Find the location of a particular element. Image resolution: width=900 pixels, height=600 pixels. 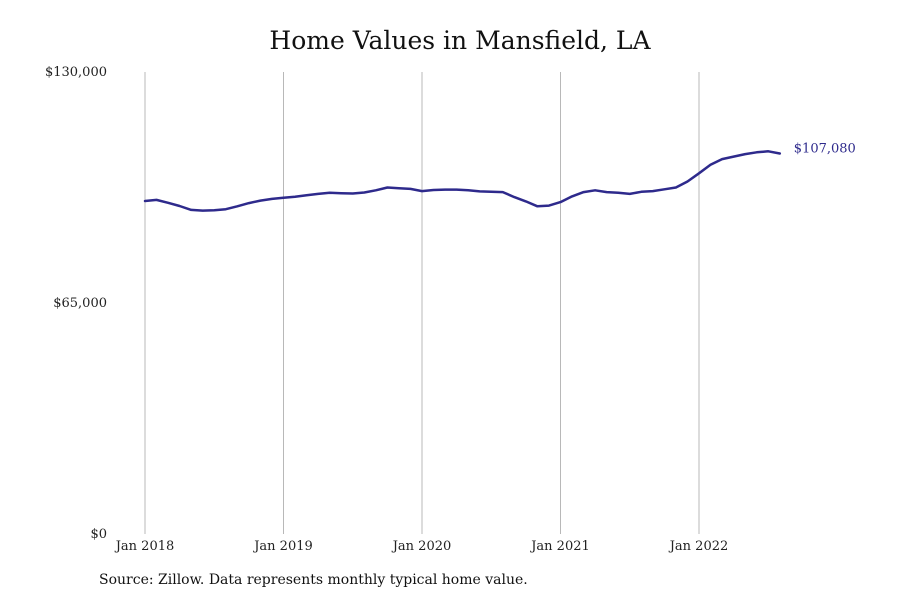

series-layer: $107,080 is located at coordinates (499, 176).